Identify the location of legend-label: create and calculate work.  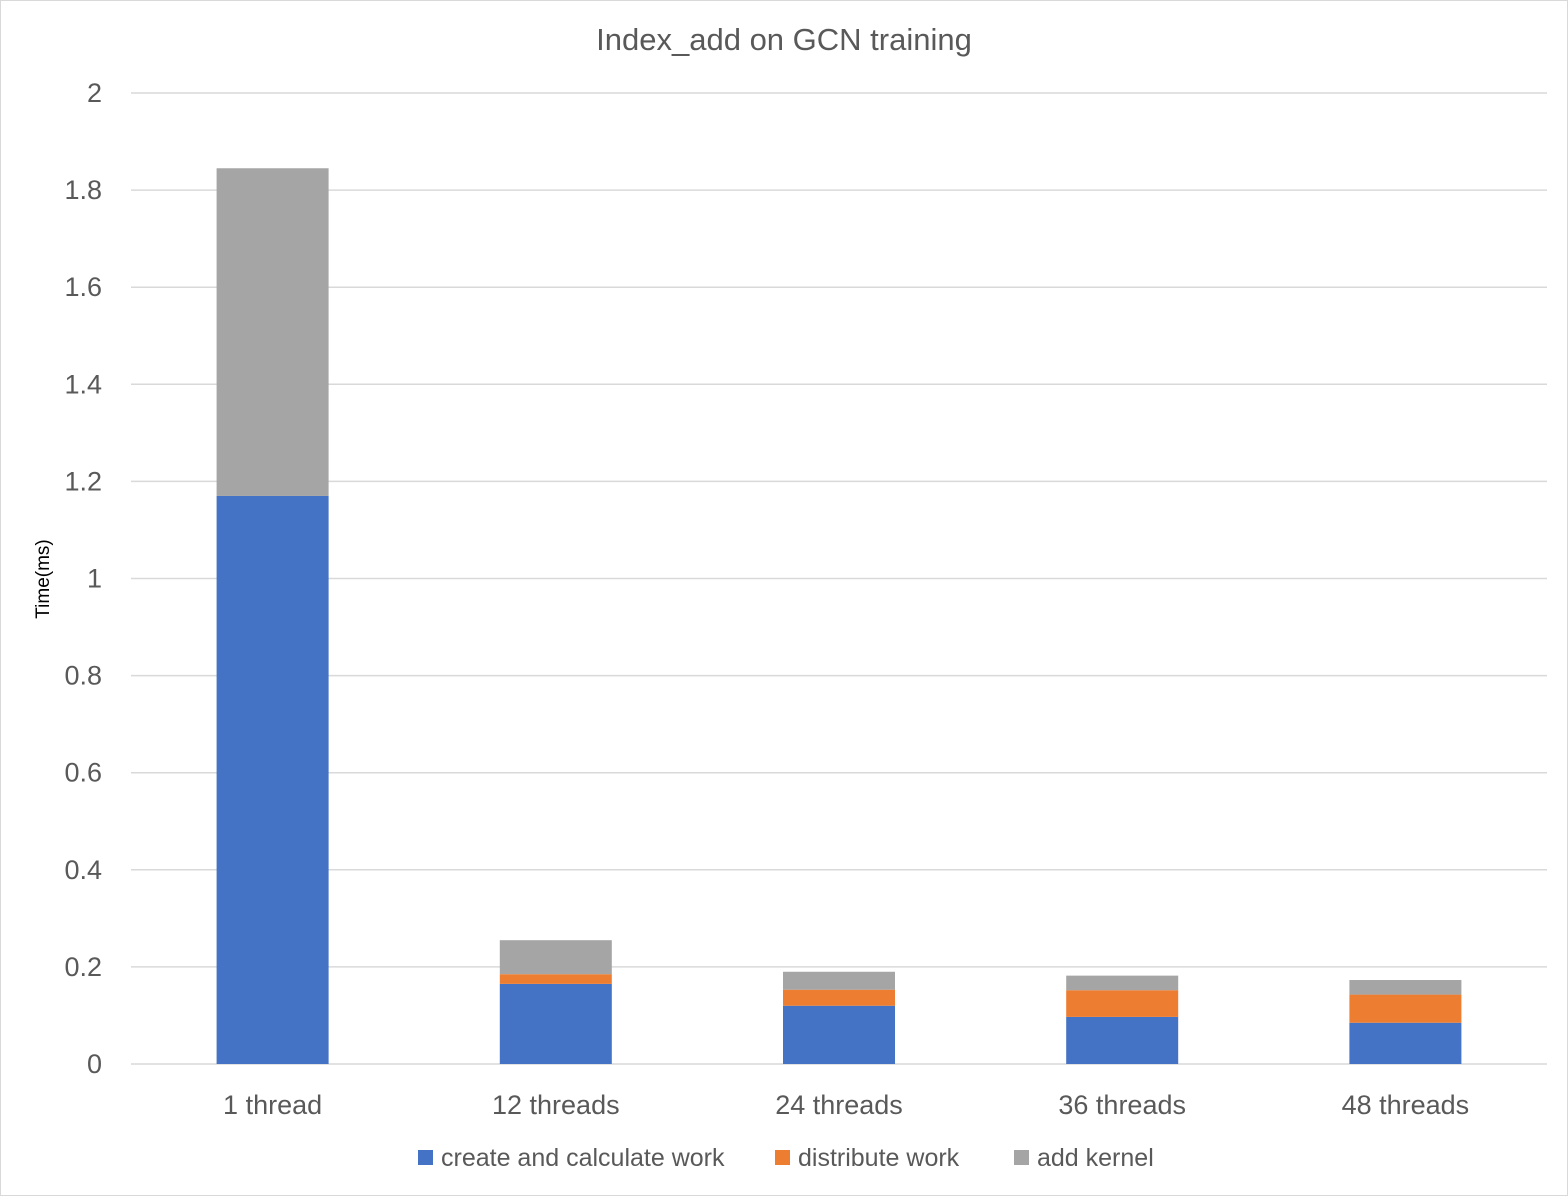
(583, 1158).